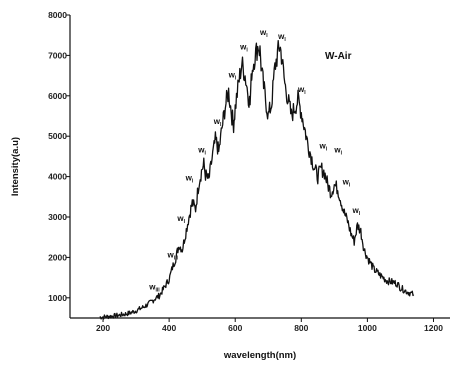 The width and height of the screenshot is (455, 367). What do you see at coordinates (235, 328) in the screenshot?
I see `x-tick-label: 600` at bounding box center [235, 328].